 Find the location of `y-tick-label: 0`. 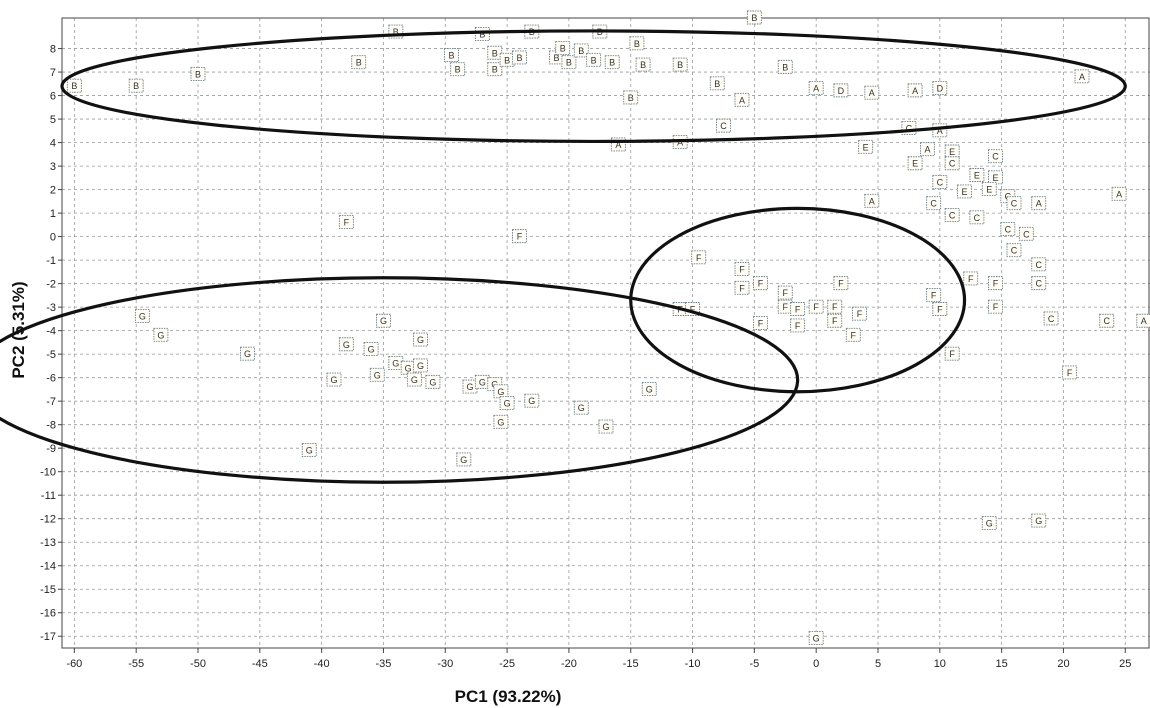

y-tick-label: 0 is located at coordinates (53, 238).